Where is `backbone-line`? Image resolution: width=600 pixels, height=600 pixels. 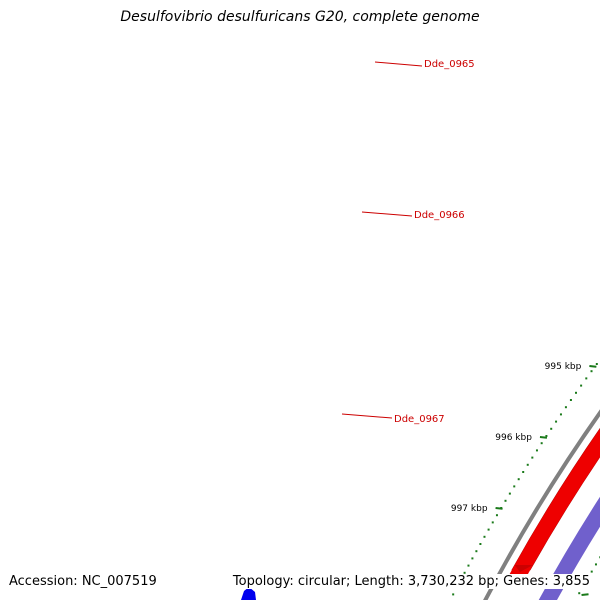
backbone-line is located at coordinates (541, 504).